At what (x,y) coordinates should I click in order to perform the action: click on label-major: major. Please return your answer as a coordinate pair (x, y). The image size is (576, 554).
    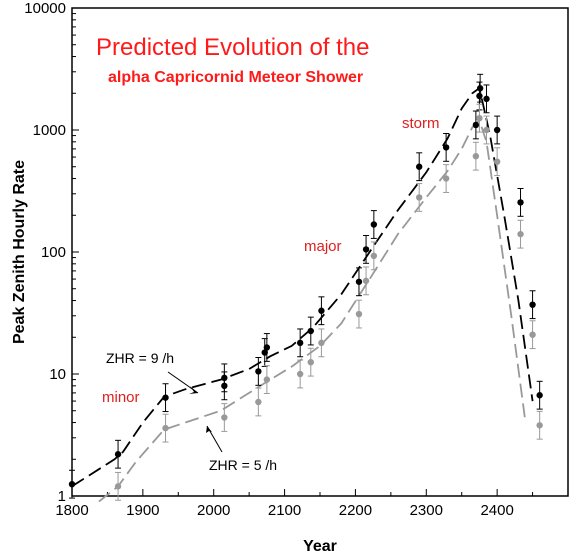
    Looking at the image, I should click on (323, 246).